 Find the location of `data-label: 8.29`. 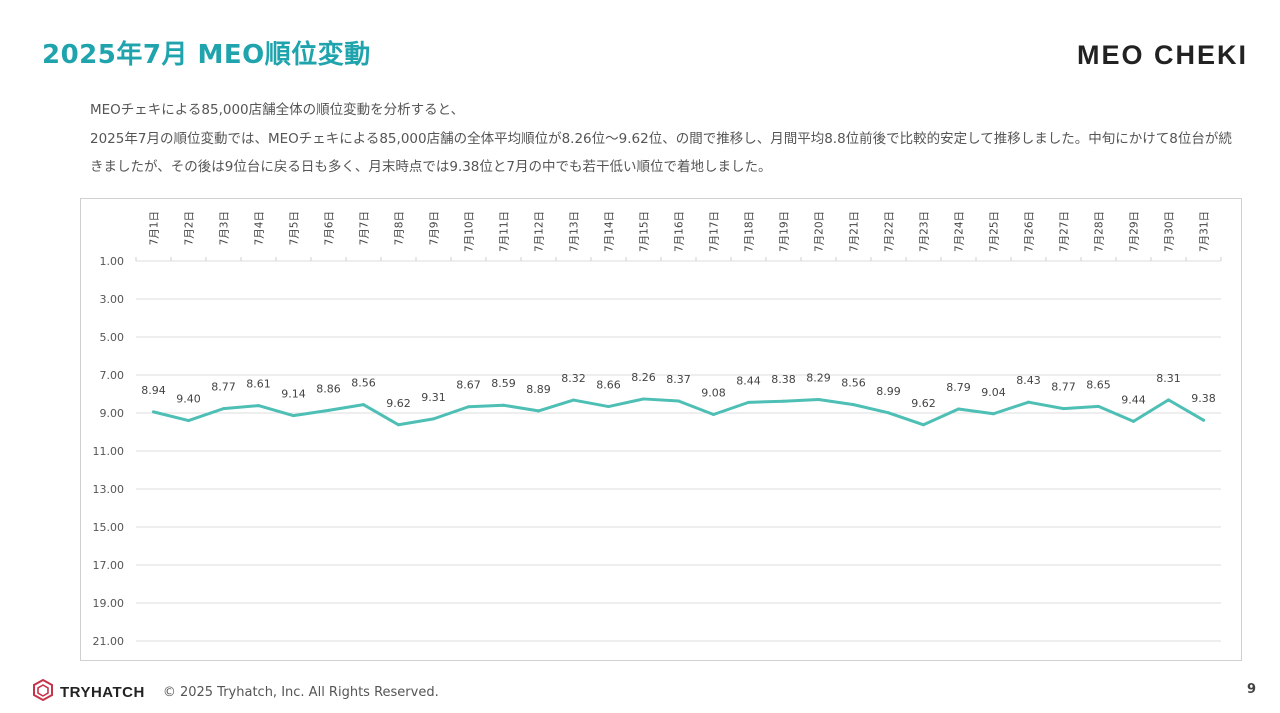

data-label: 8.29 is located at coordinates (818, 378).